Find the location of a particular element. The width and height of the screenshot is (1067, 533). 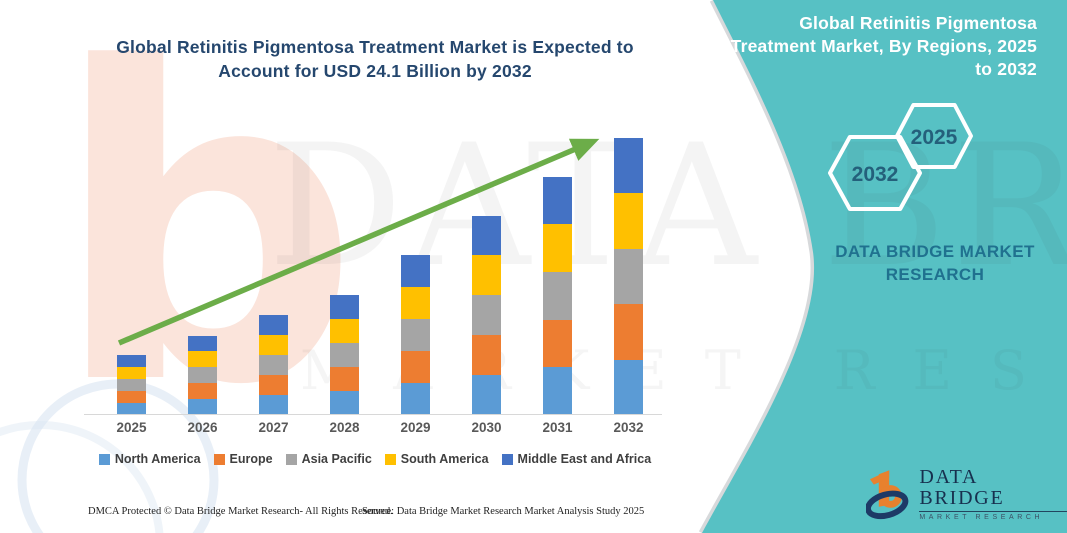

x-tick-2031: 2031 is located at coordinates (557, 427).